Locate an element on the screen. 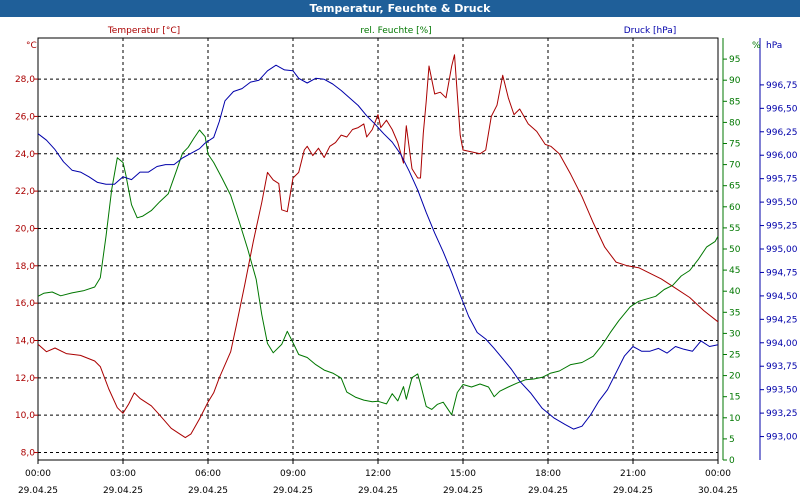 This screenshot has width=800, height=500. humidity-tick-label: 5 is located at coordinates (732, 440).